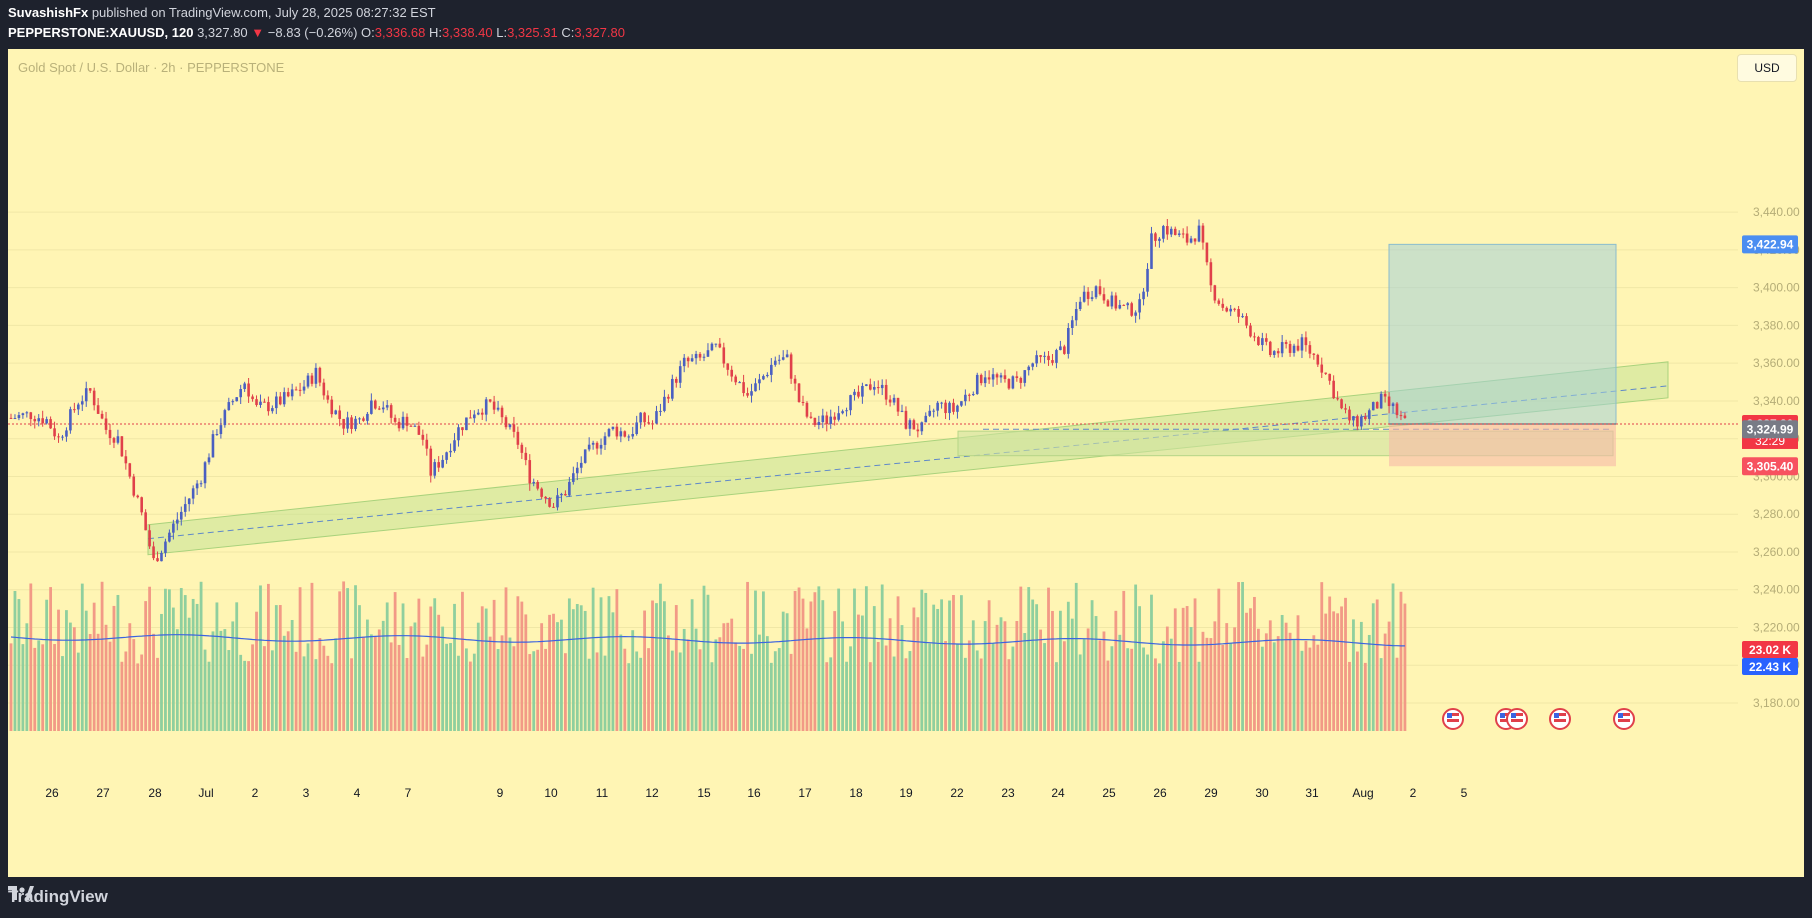  What do you see at coordinates (805, 793) in the screenshot?
I see `x-tick-label: 17` at bounding box center [805, 793].